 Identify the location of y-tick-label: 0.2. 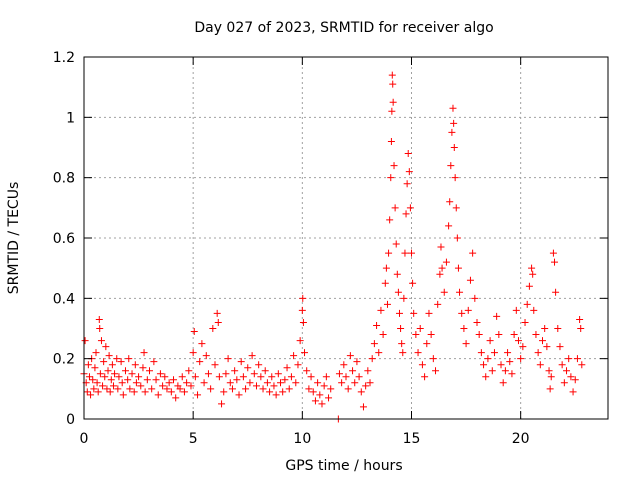
(64, 360).